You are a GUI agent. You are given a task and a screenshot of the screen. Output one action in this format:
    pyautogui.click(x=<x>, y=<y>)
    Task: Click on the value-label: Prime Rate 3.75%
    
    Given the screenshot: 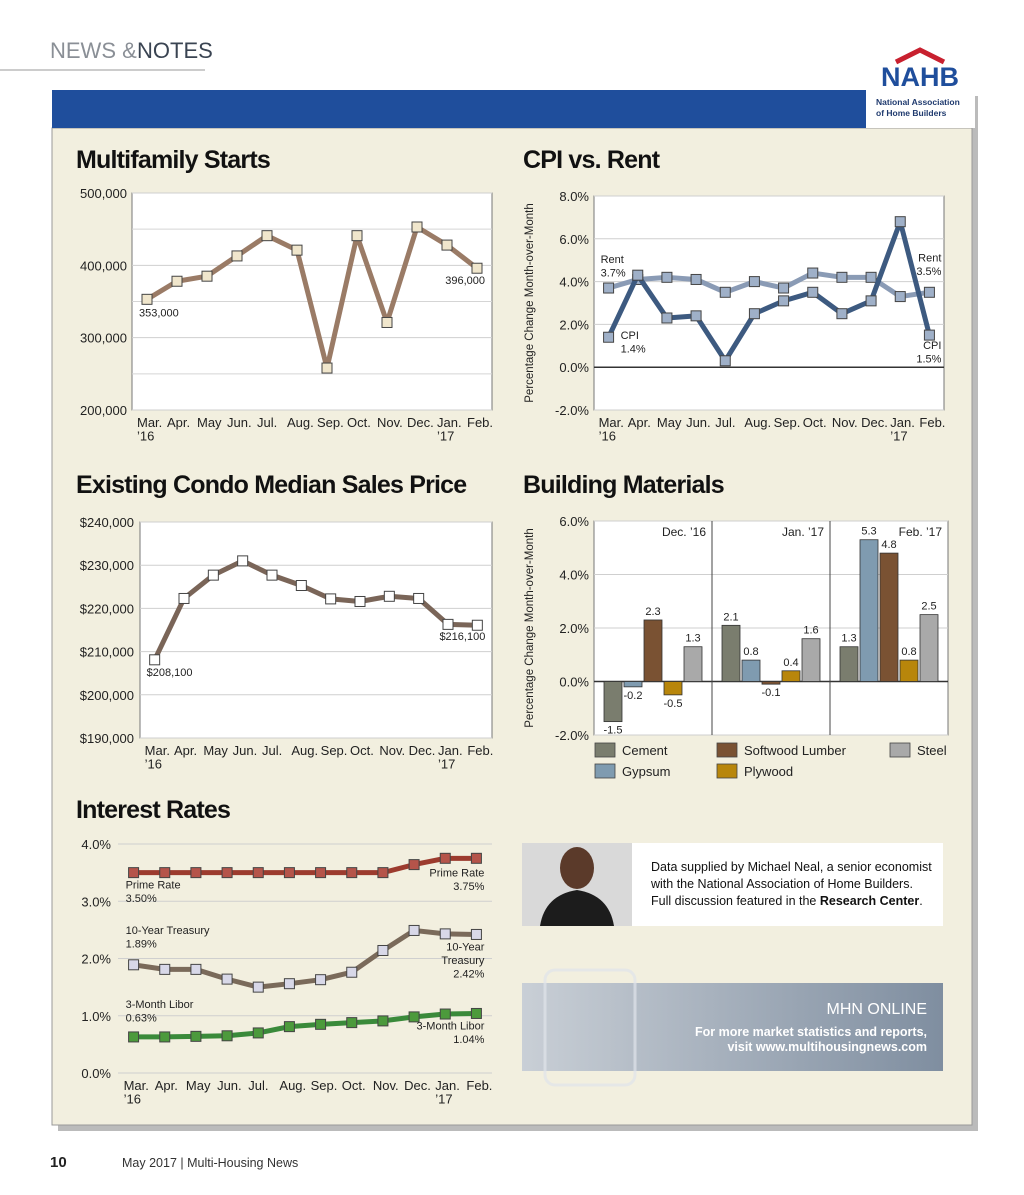 What is the action you would take?
    pyautogui.click(x=456, y=880)
    